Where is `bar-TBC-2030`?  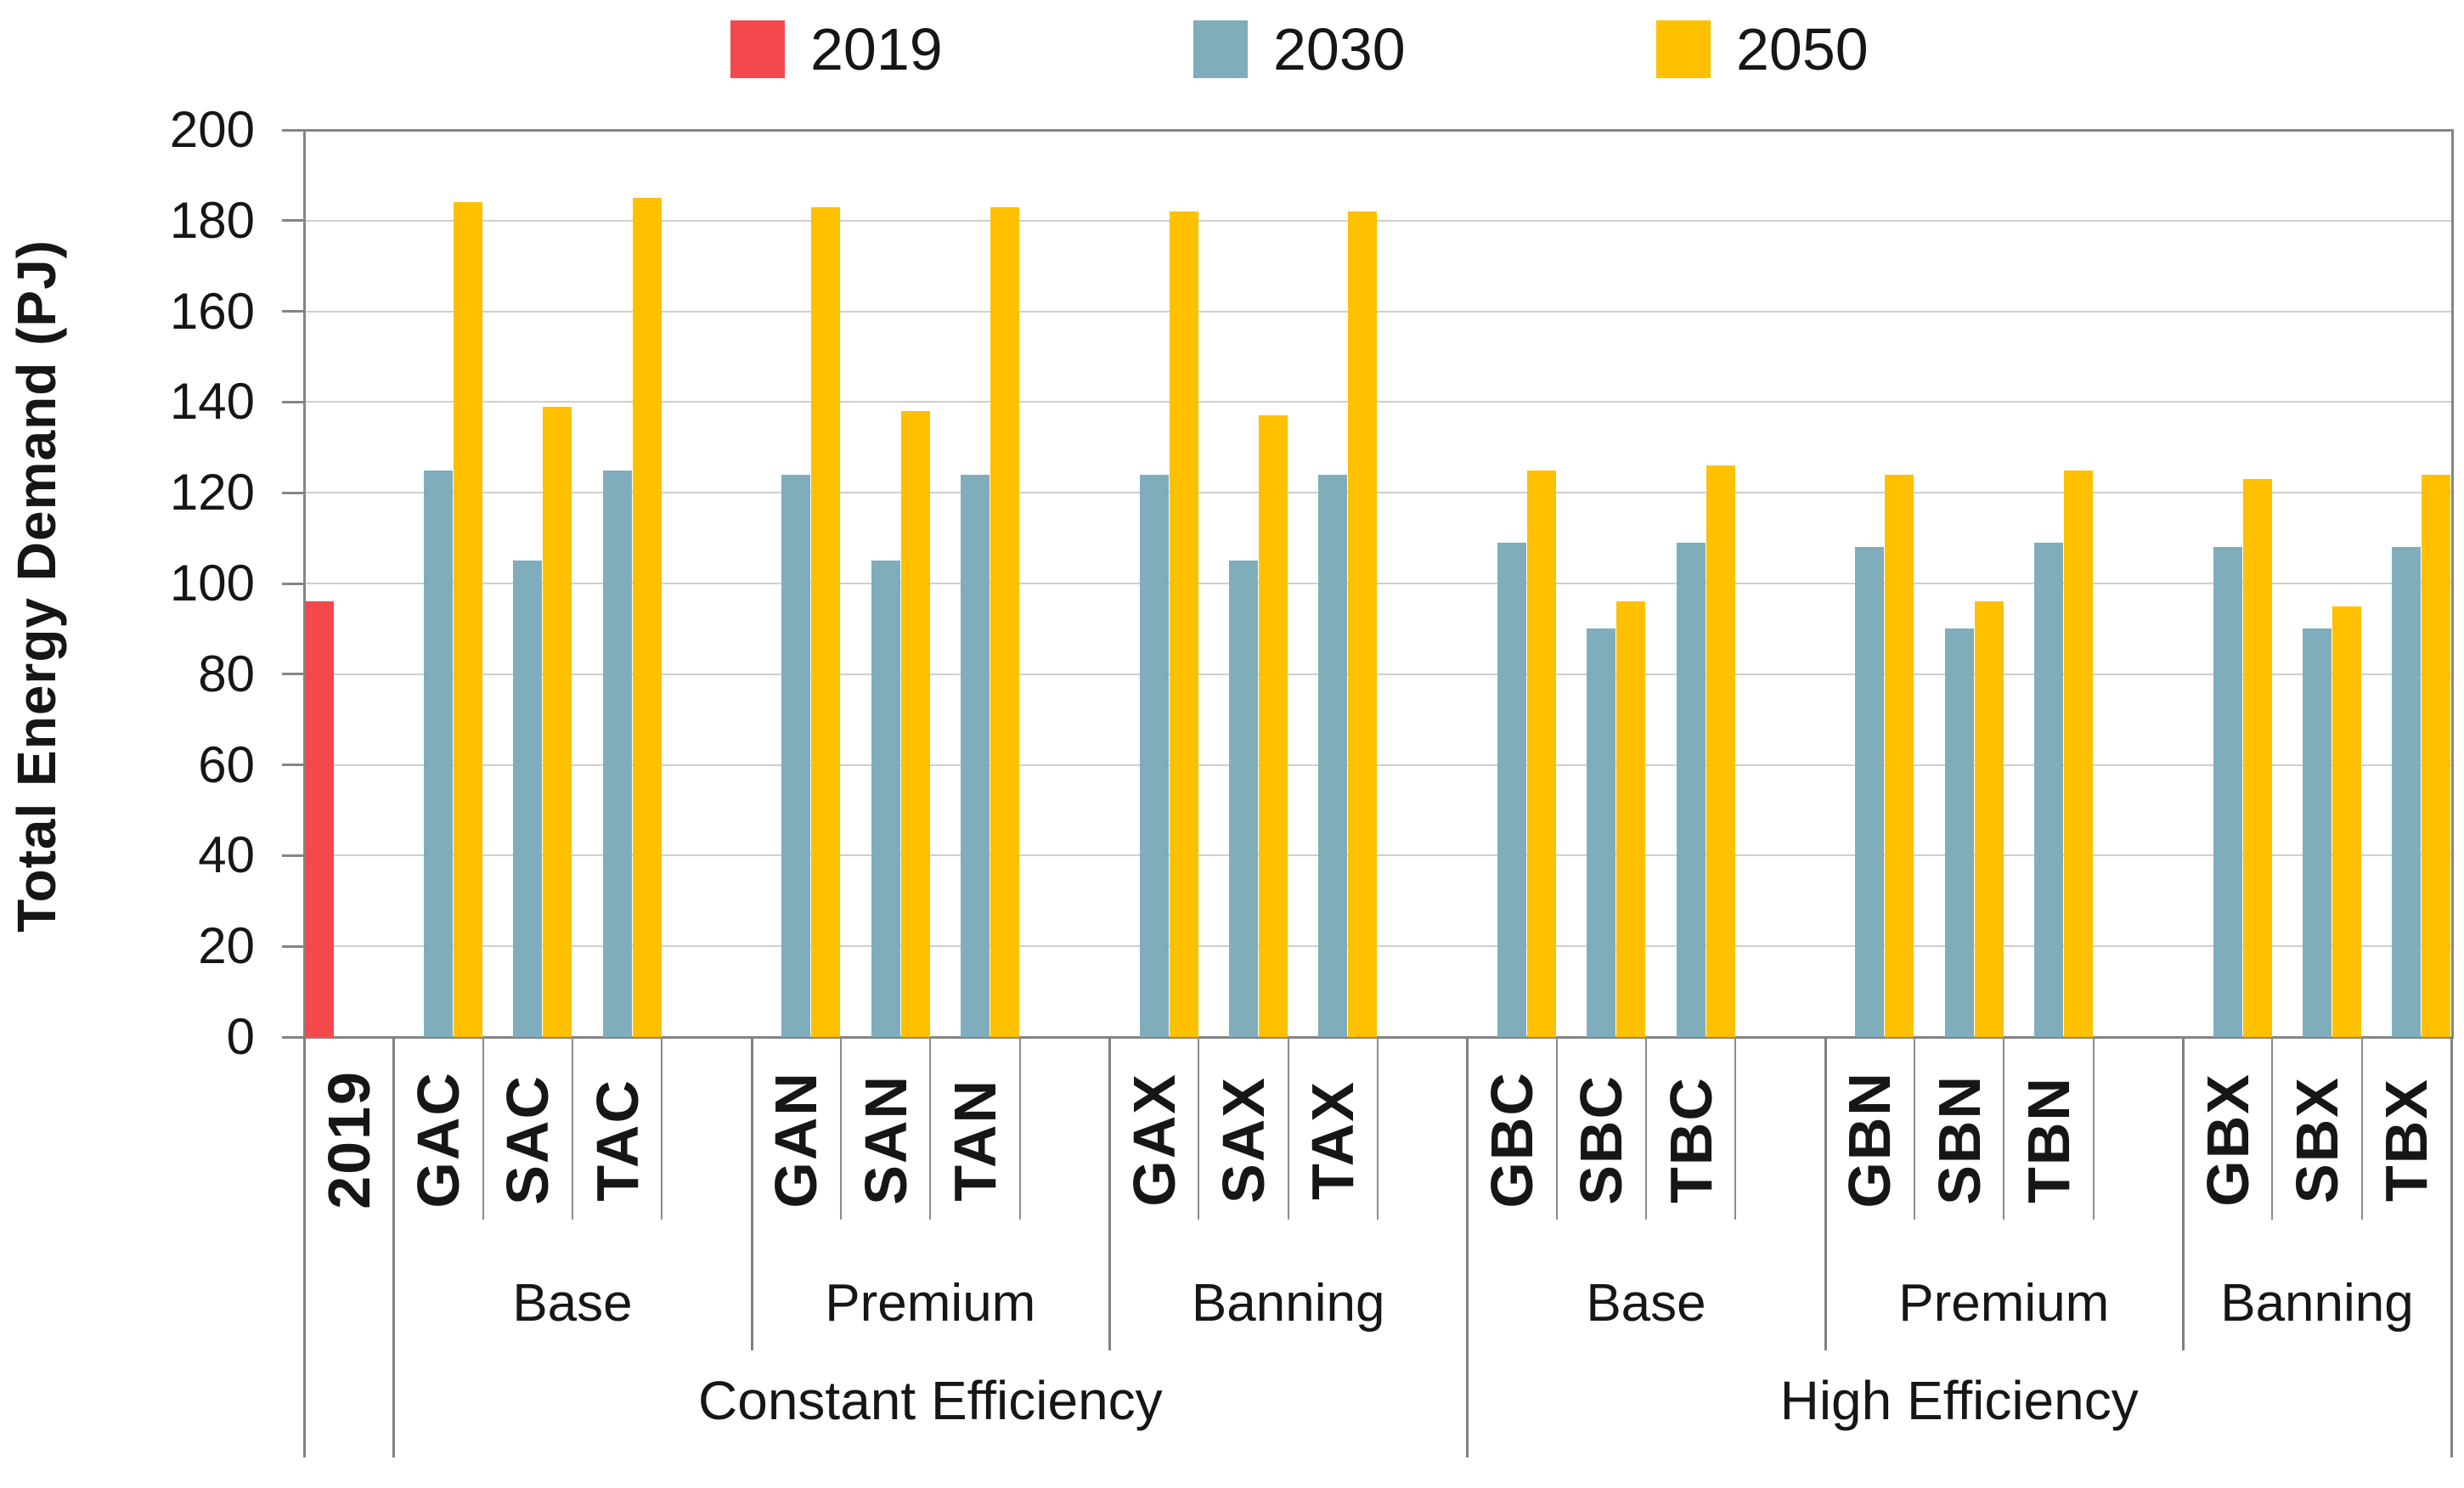
bar-TBC-2030 is located at coordinates (1691, 789).